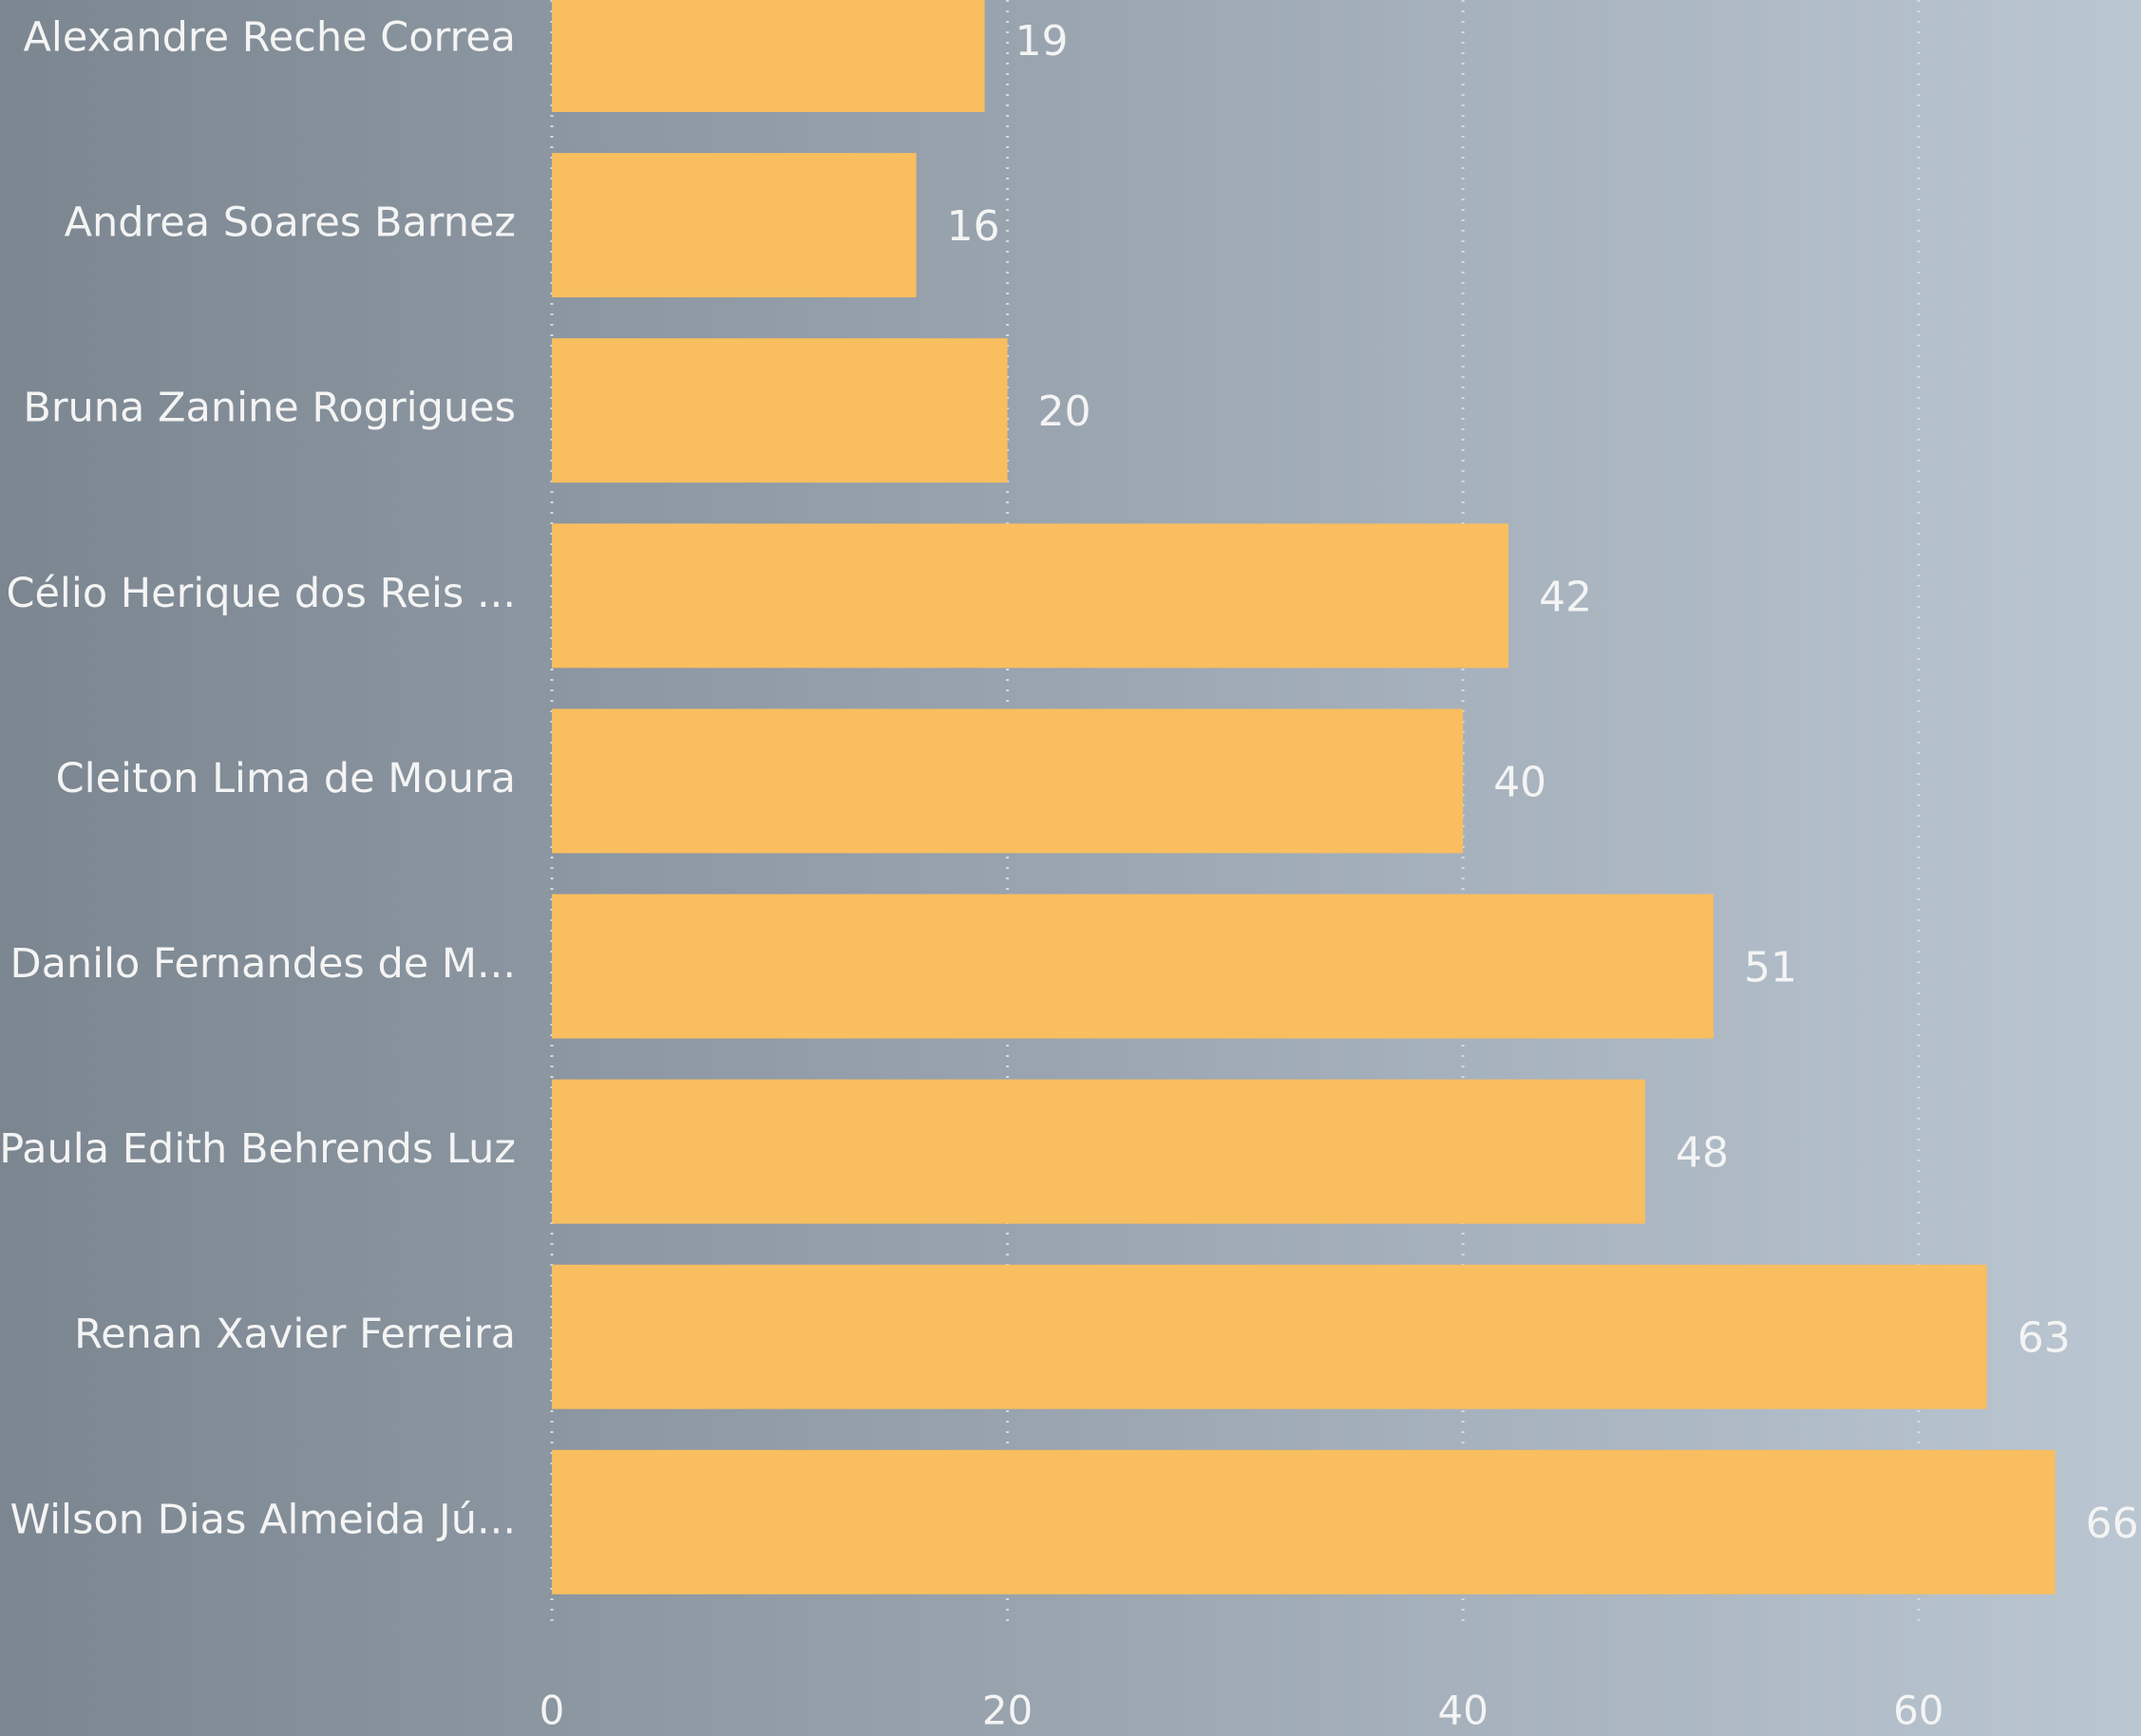 The width and height of the screenshot is (2141, 1736). Describe the element at coordinates (2044, 1338) in the screenshot. I see `data-label: 63` at that location.